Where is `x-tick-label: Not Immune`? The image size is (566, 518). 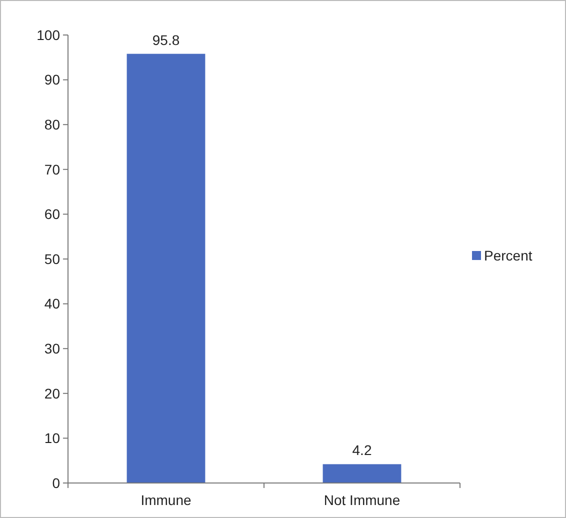 x-tick-label: Not Immune is located at coordinates (362, 500).